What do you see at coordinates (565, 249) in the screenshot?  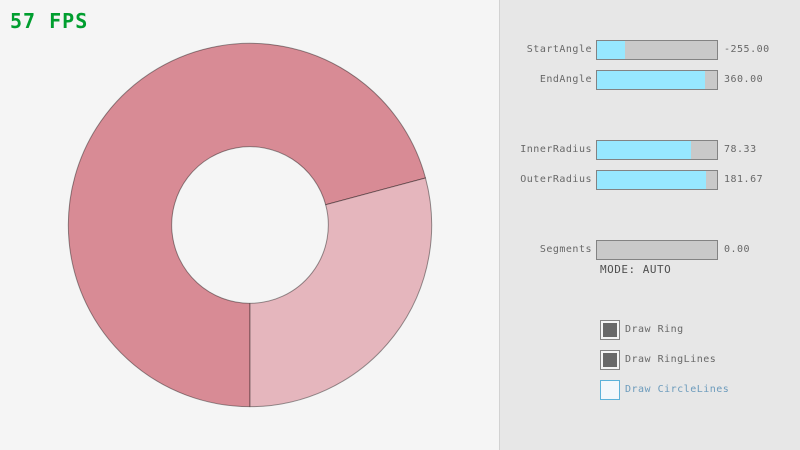 I see `slider-label-segments: Segments` at bounding box center [565, 249].